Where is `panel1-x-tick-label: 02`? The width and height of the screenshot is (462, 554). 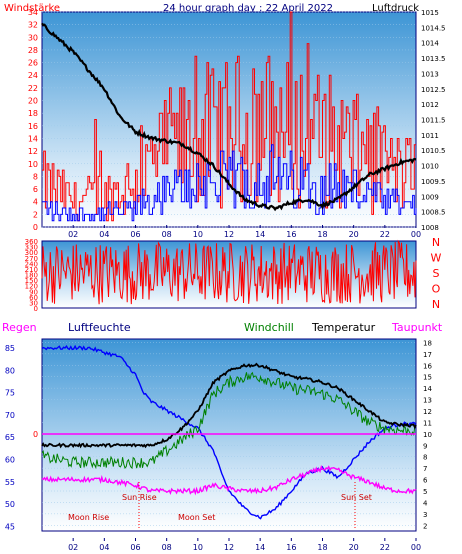 panel1-x-tick-label: 02 is located at coordinates (73, 234).